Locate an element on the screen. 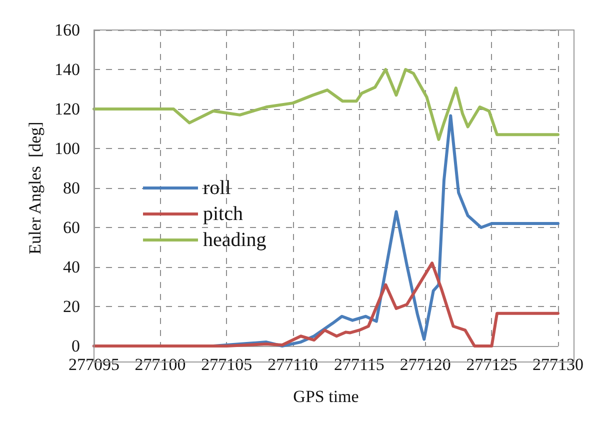 This screenshot has height=424, width=603. y-tick-label: 60 is located at coordinates (71, 227).